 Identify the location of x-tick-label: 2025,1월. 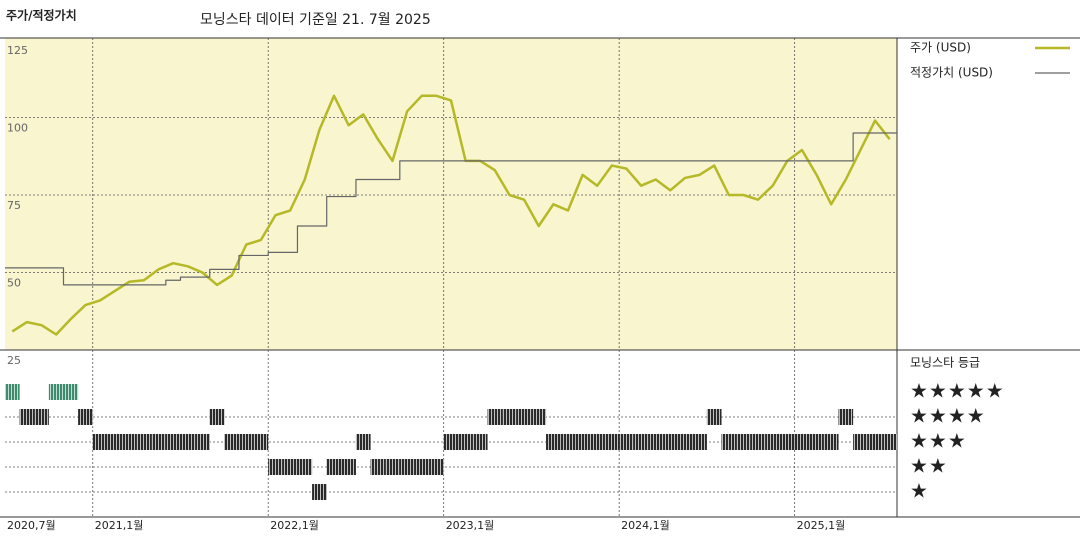
(821, 525).